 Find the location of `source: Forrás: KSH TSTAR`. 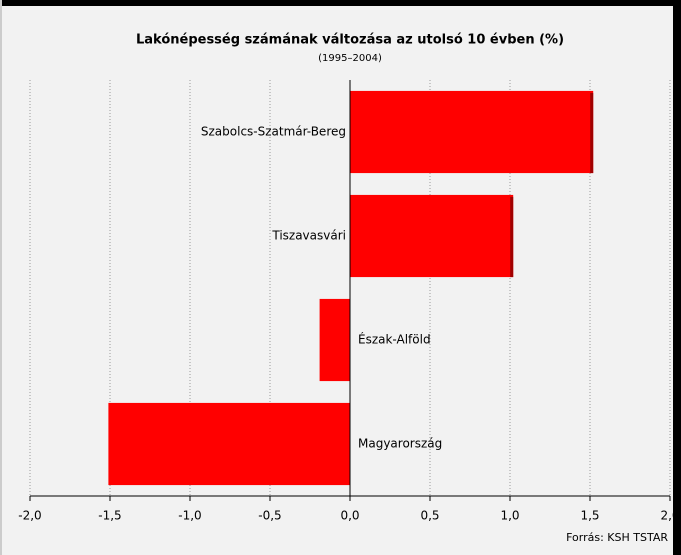

source: Forrás: KSH TSTAR is located at coordinates (617, 537).